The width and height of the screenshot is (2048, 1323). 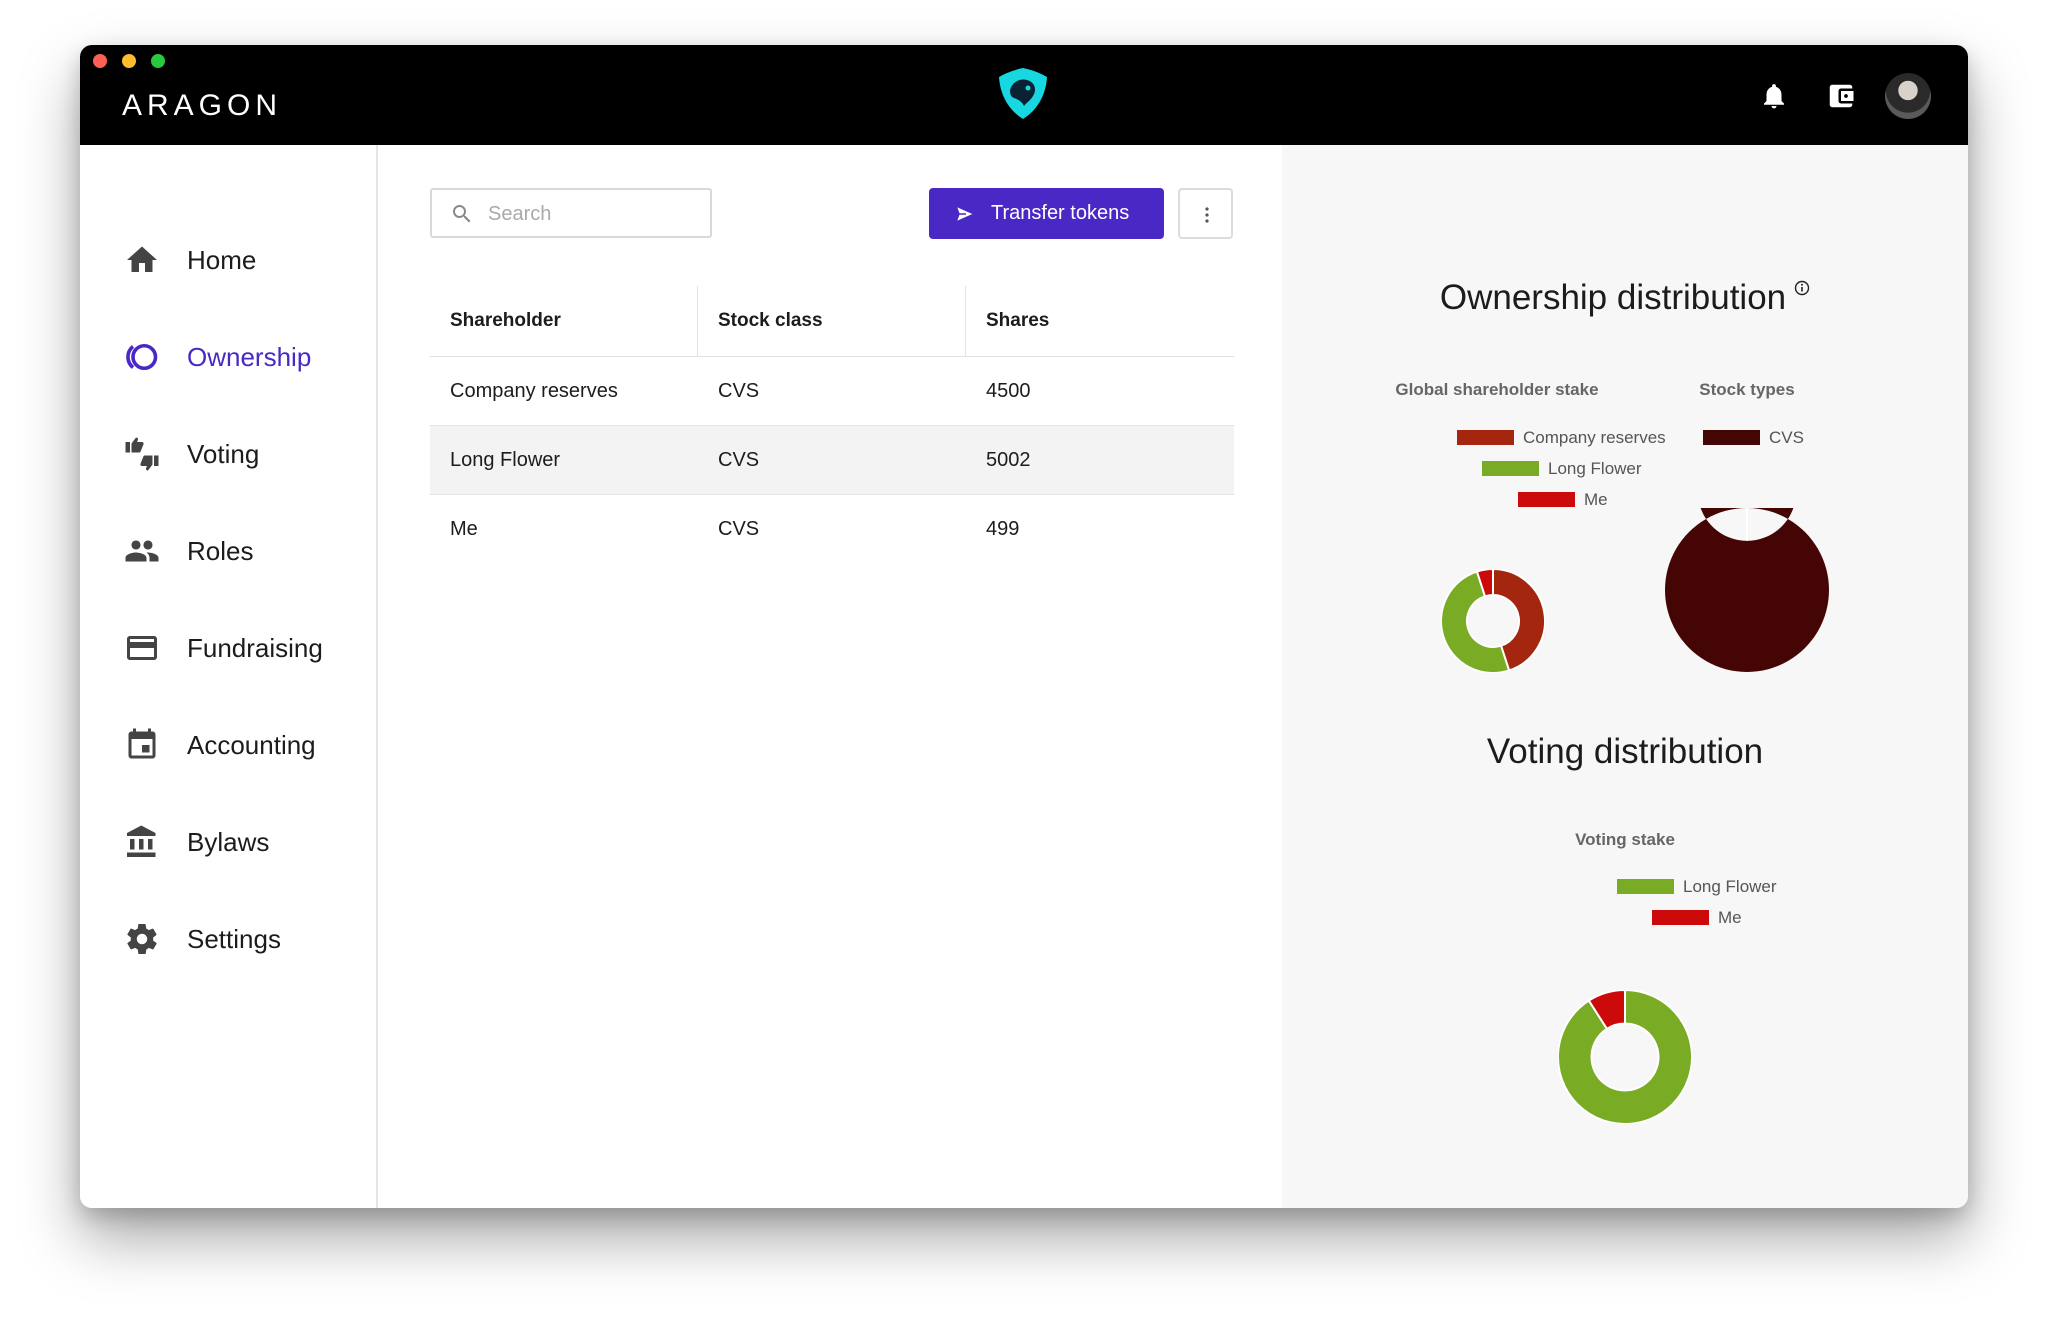 What do you see at coordinates (1774, 96) in the screenshot?
I see `bell-icon` at bounding box center [1774, 96].